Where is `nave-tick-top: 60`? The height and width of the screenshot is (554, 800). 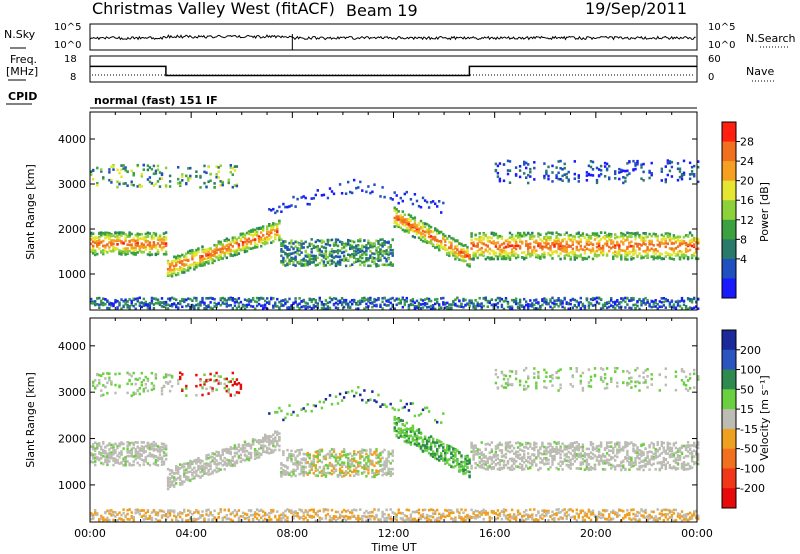
nave-tick-top: 60 is located at coordinates (714, 59).